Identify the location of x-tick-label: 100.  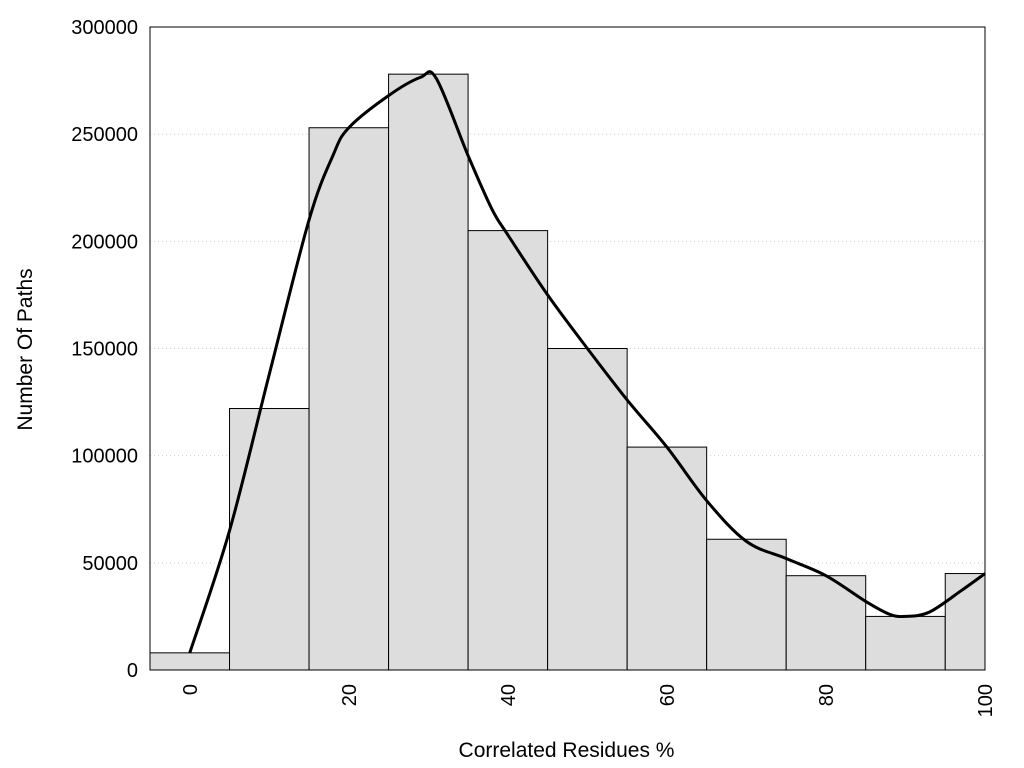
(986, 700).